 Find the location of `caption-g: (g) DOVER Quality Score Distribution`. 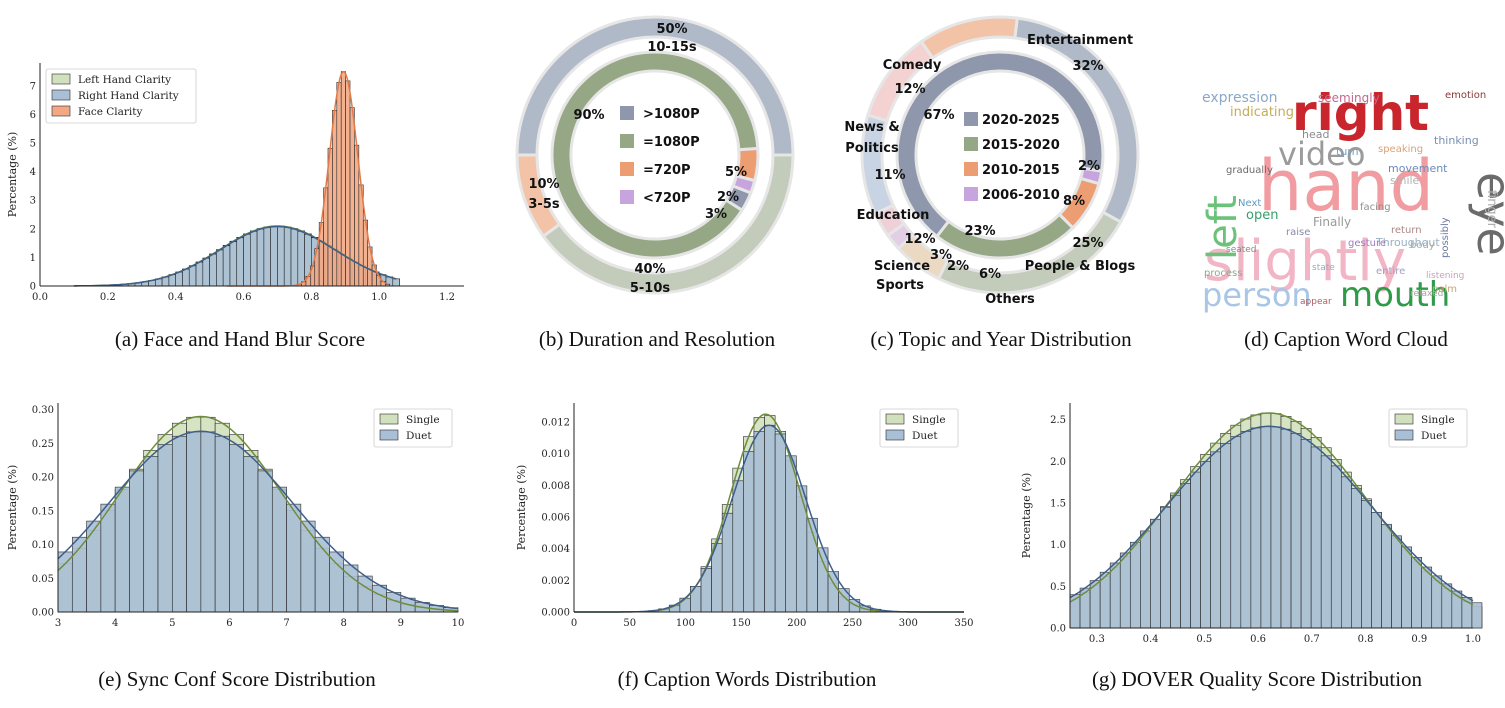

caption-g: (g) DOVER Quality Score Distribution is located at coordinates (1257, 679).